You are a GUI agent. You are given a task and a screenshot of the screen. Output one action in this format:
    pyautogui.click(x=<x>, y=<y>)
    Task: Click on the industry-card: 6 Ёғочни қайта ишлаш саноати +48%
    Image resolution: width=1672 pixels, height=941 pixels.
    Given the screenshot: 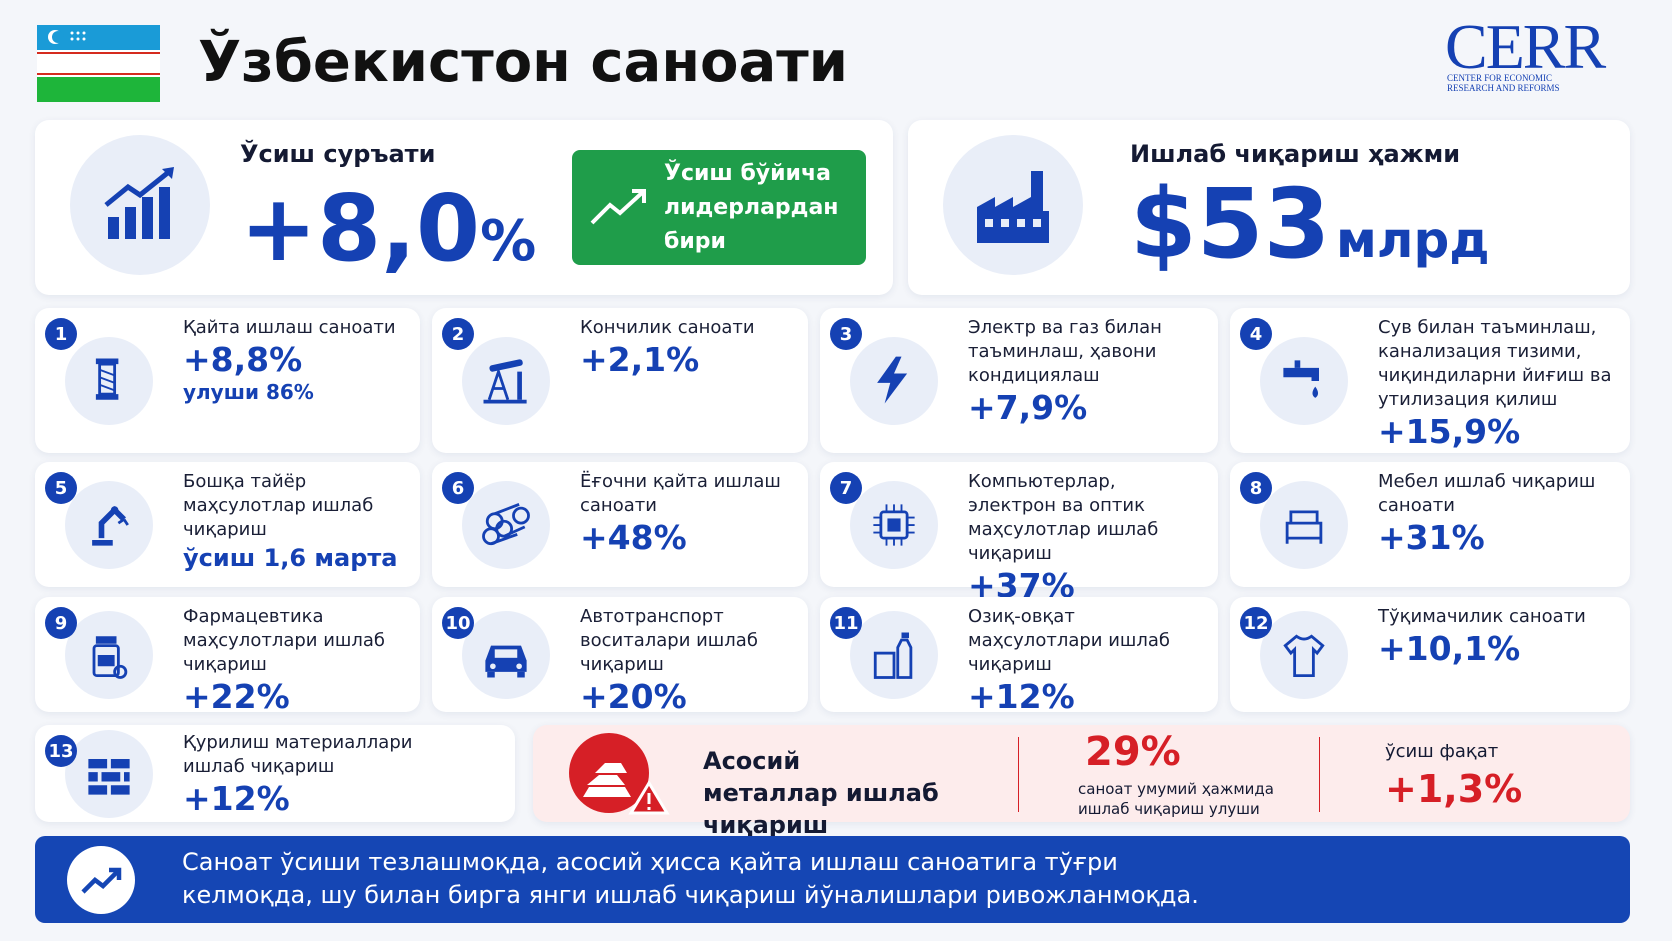 What is the action you would take?
    pyautogui.click(x=620, y=524)
    